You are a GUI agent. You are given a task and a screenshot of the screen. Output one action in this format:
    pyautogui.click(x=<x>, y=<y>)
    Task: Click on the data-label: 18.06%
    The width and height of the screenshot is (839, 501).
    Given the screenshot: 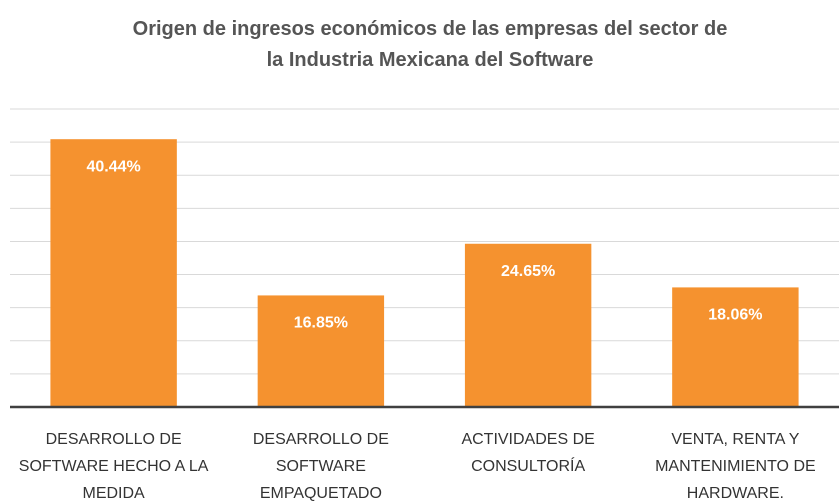 What is the action you would take?
    pyautogui.click(x=735, y=315)
    